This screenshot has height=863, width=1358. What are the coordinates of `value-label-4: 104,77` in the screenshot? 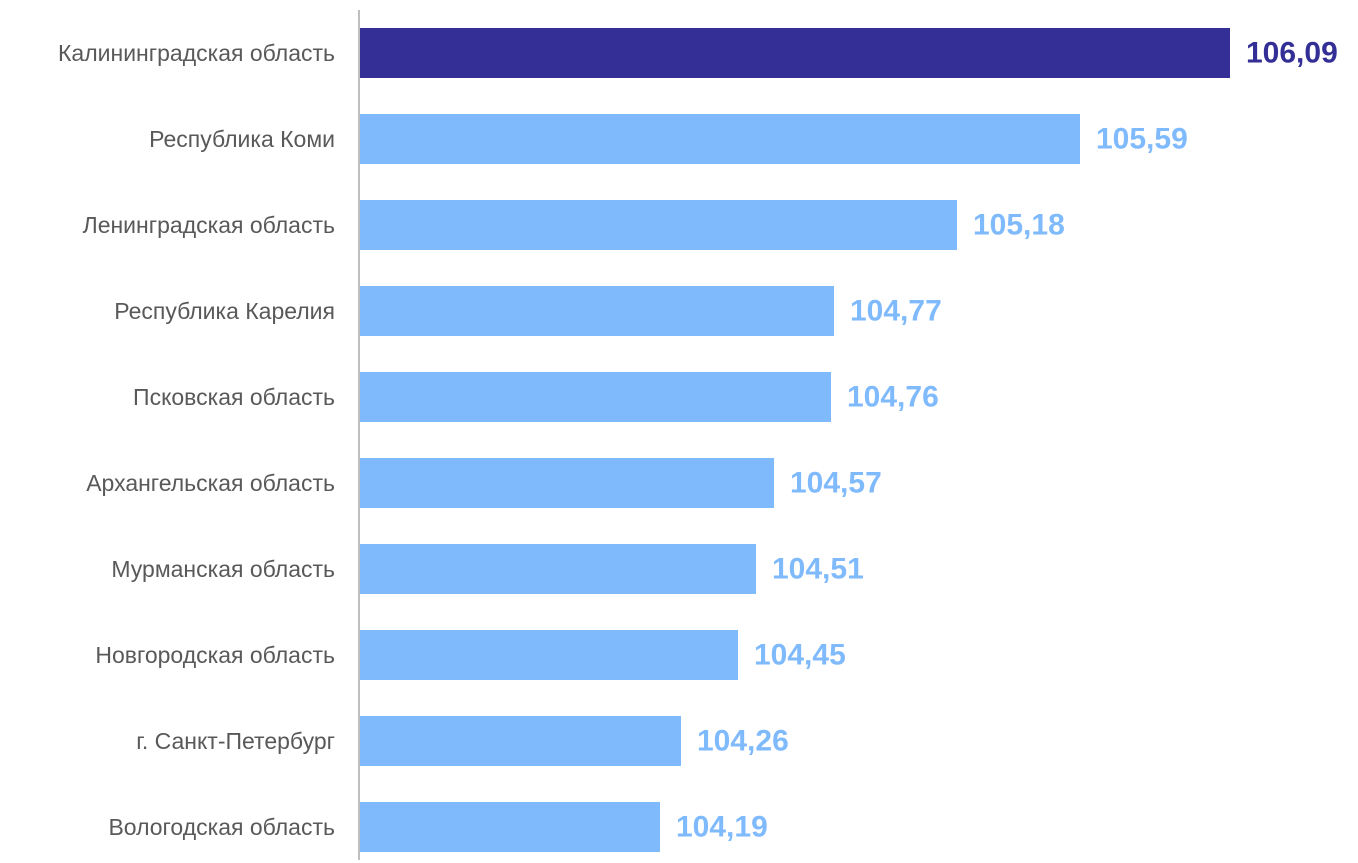 It's located at (896, 311).